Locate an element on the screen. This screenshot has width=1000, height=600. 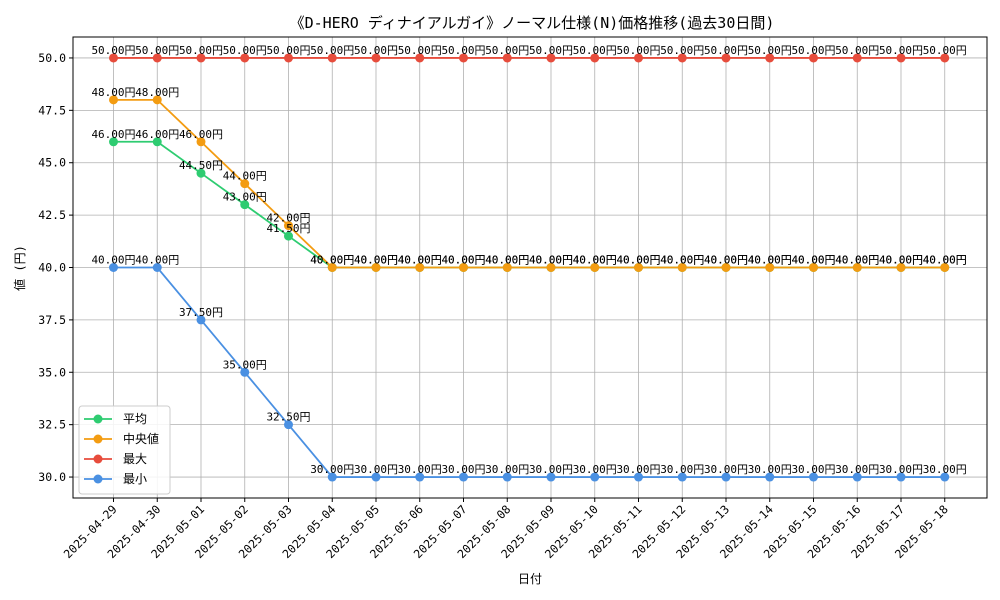
data-label: 35.00円 is located at coordinates (245, 364).